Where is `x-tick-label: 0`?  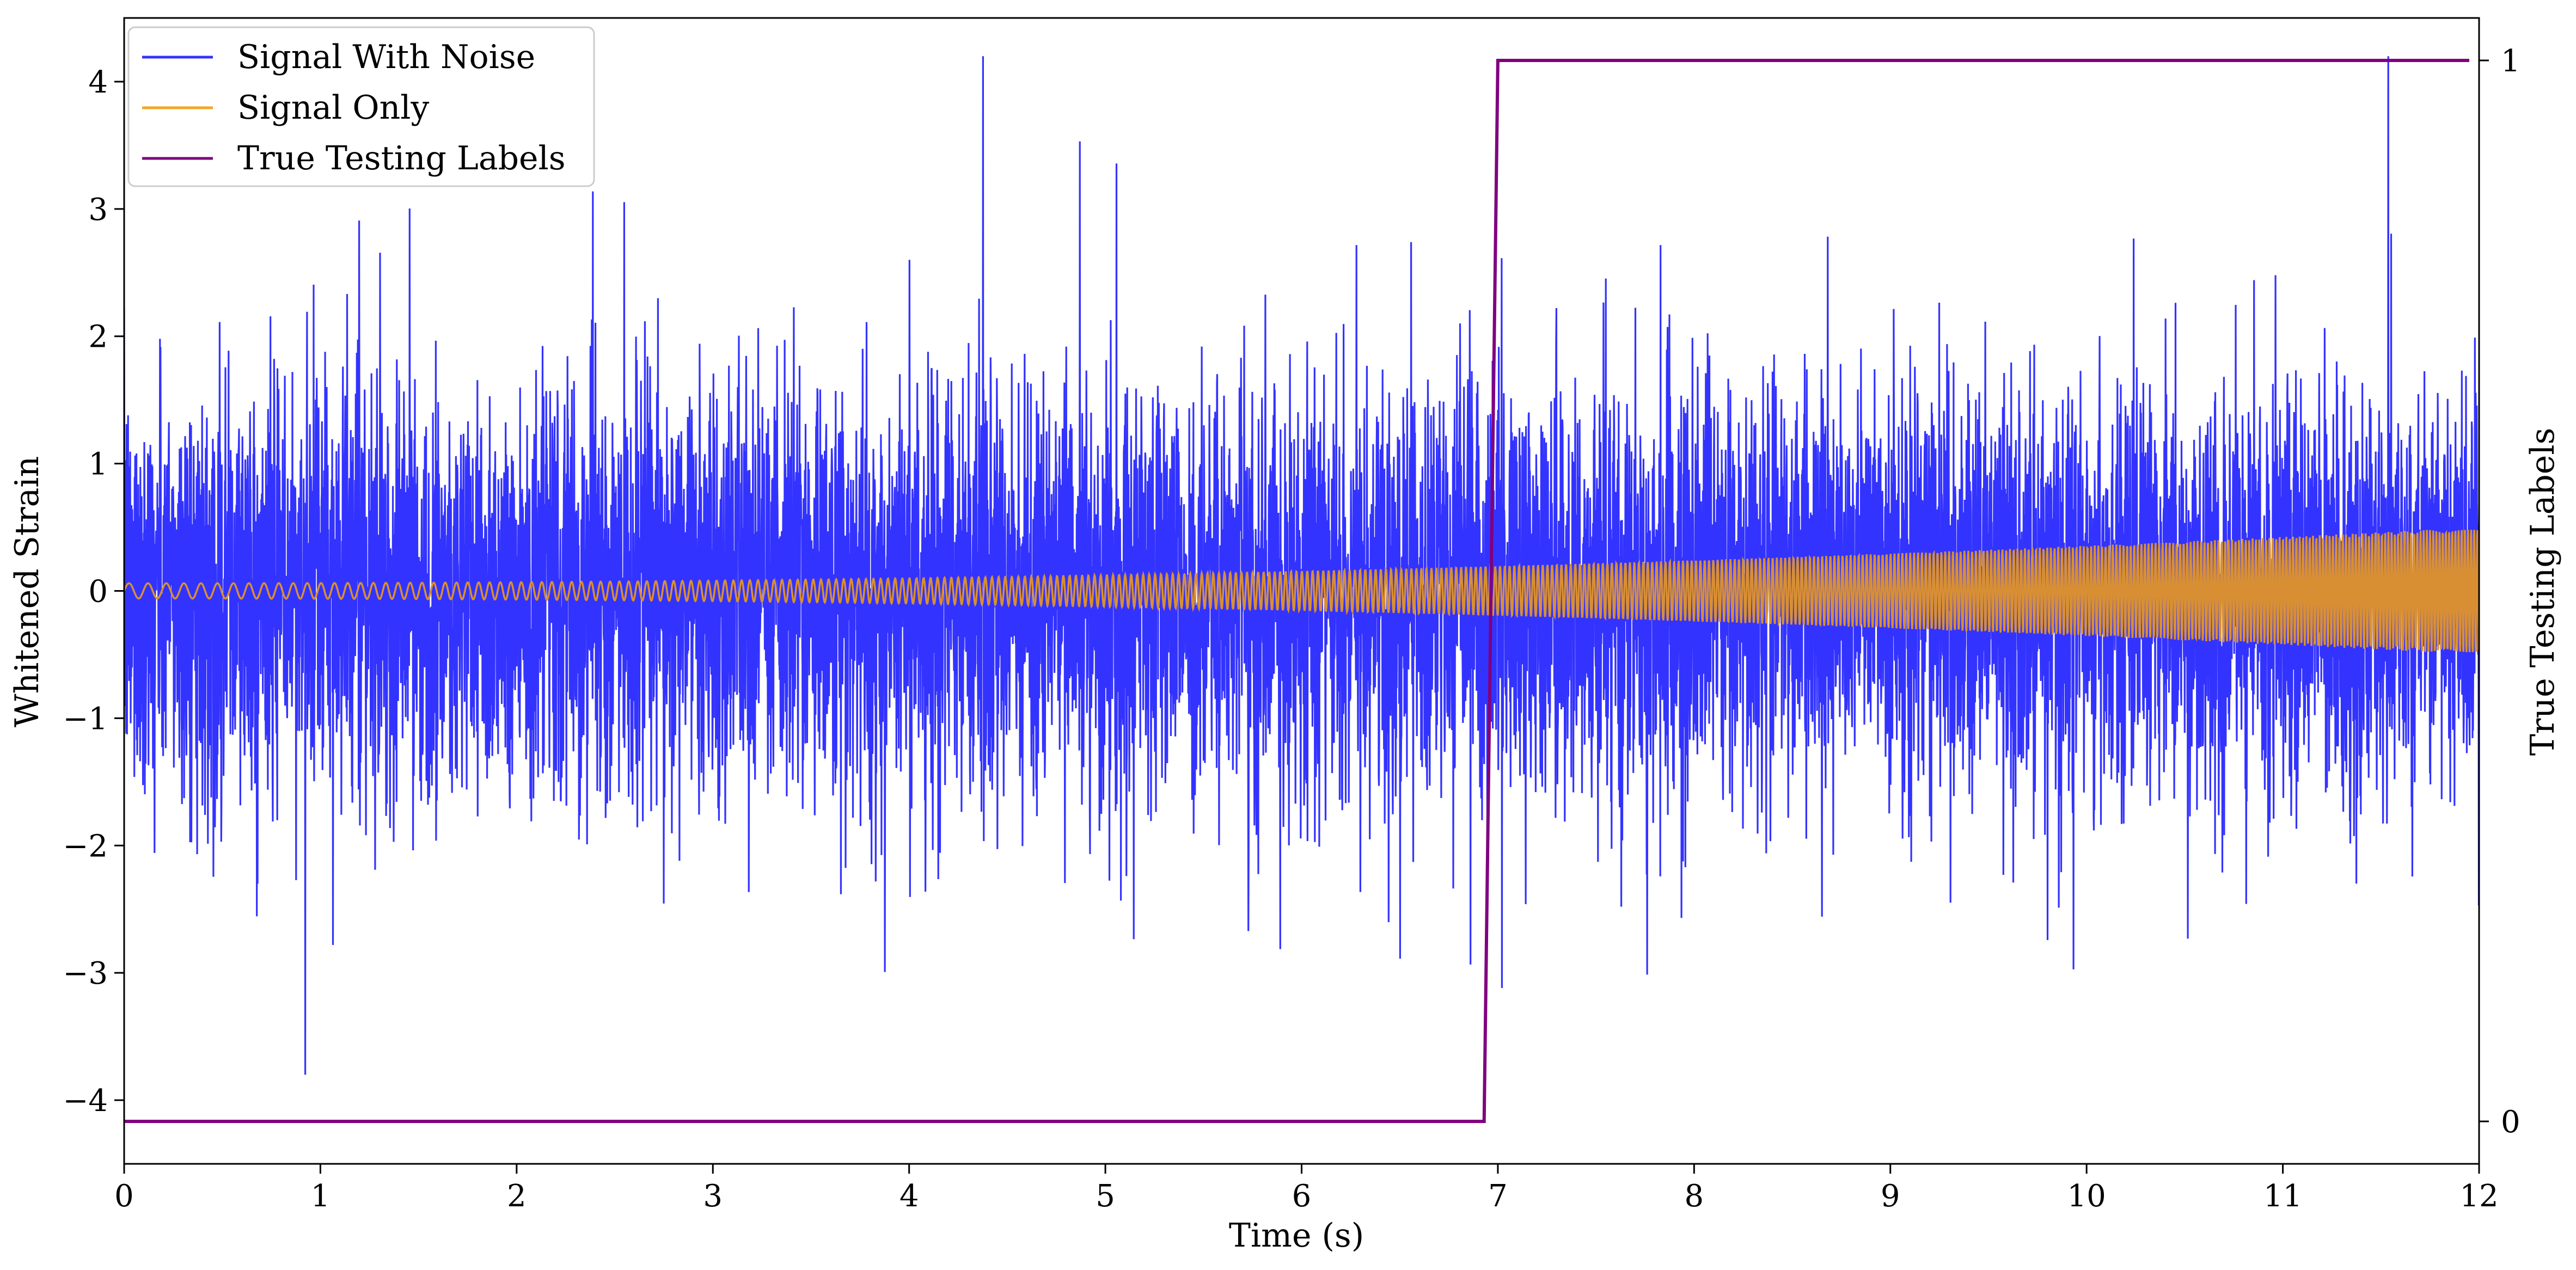 x-tick-label: 0 is located at coordinates (124, 1196).